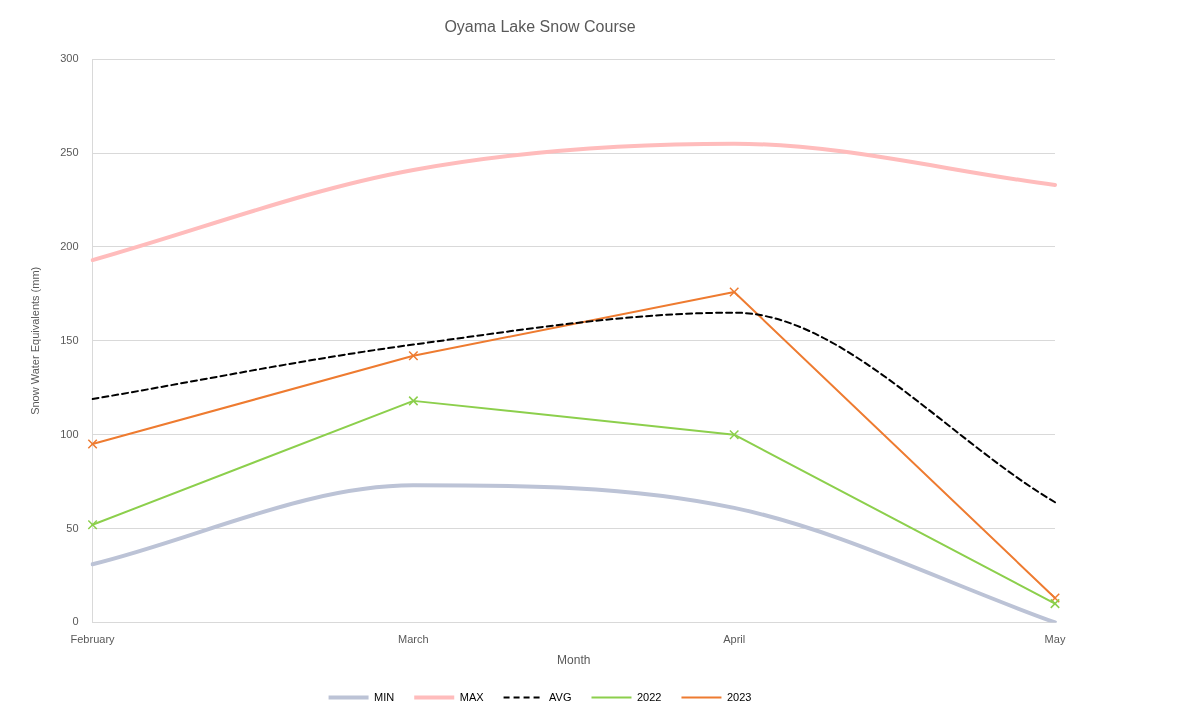  What do you see at coordinates (72, 527) in the screenshot?
I see `y-tick-label: 50` at bounding box center [72, 527].